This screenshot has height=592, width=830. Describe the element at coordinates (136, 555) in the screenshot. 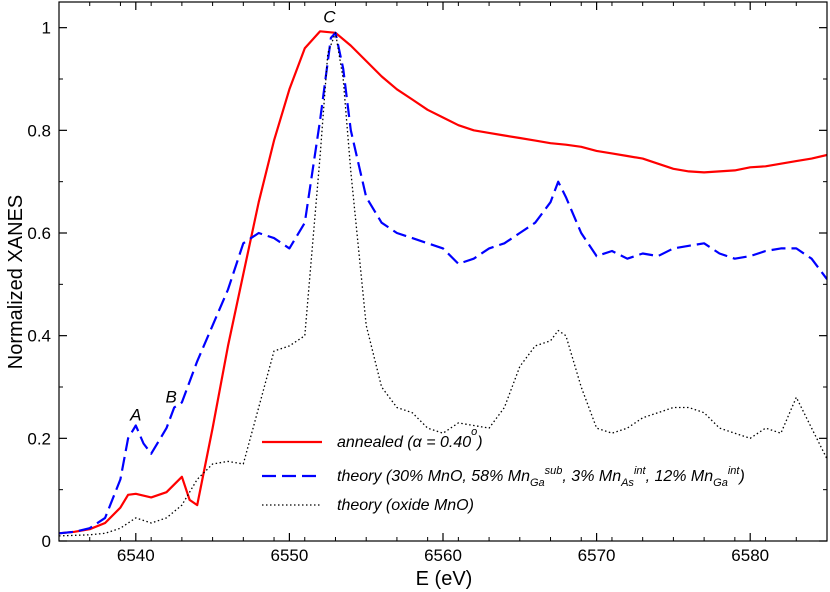

I see `x-tick-label-0: 6540` at that location.